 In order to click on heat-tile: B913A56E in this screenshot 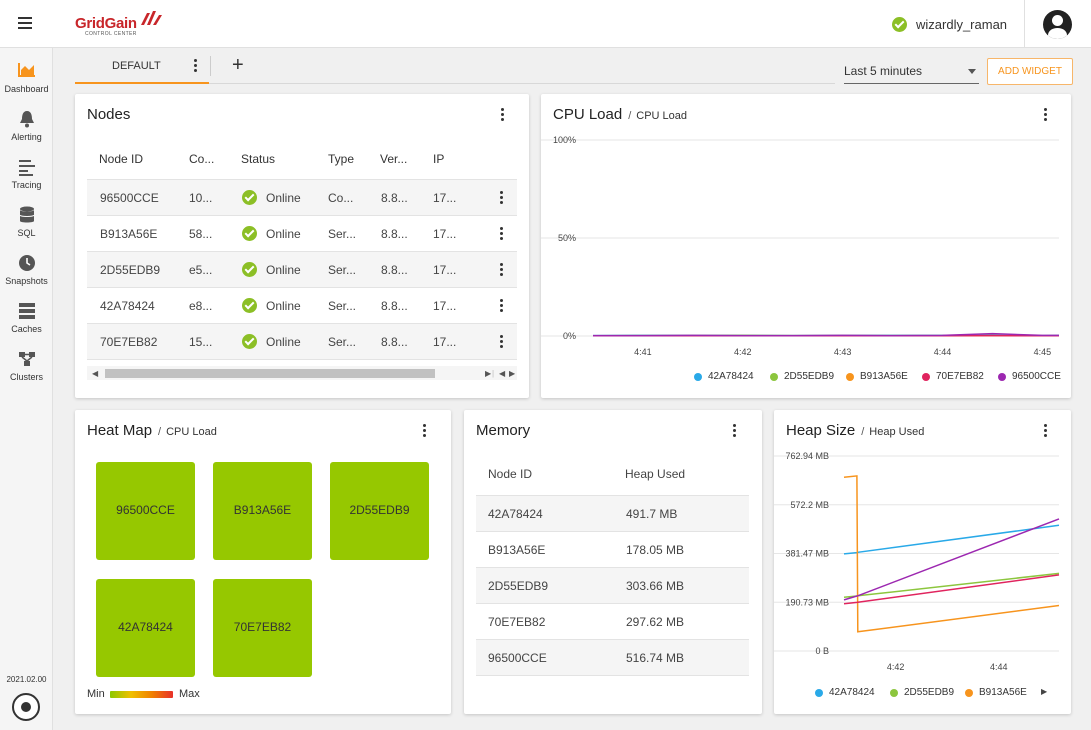, I will do `click(262, 511)`.